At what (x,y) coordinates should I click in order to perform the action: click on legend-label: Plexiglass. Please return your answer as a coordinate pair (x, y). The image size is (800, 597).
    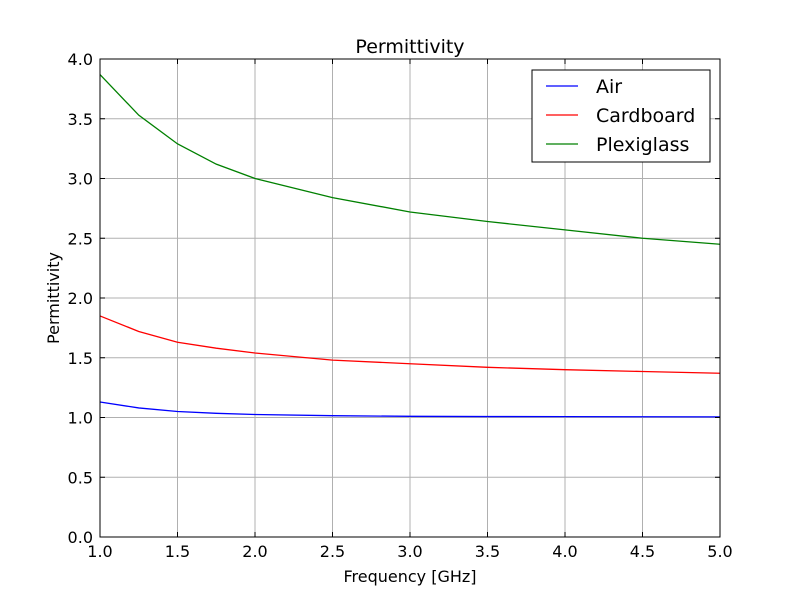
    Looking at the image, I should click on (642, 145).